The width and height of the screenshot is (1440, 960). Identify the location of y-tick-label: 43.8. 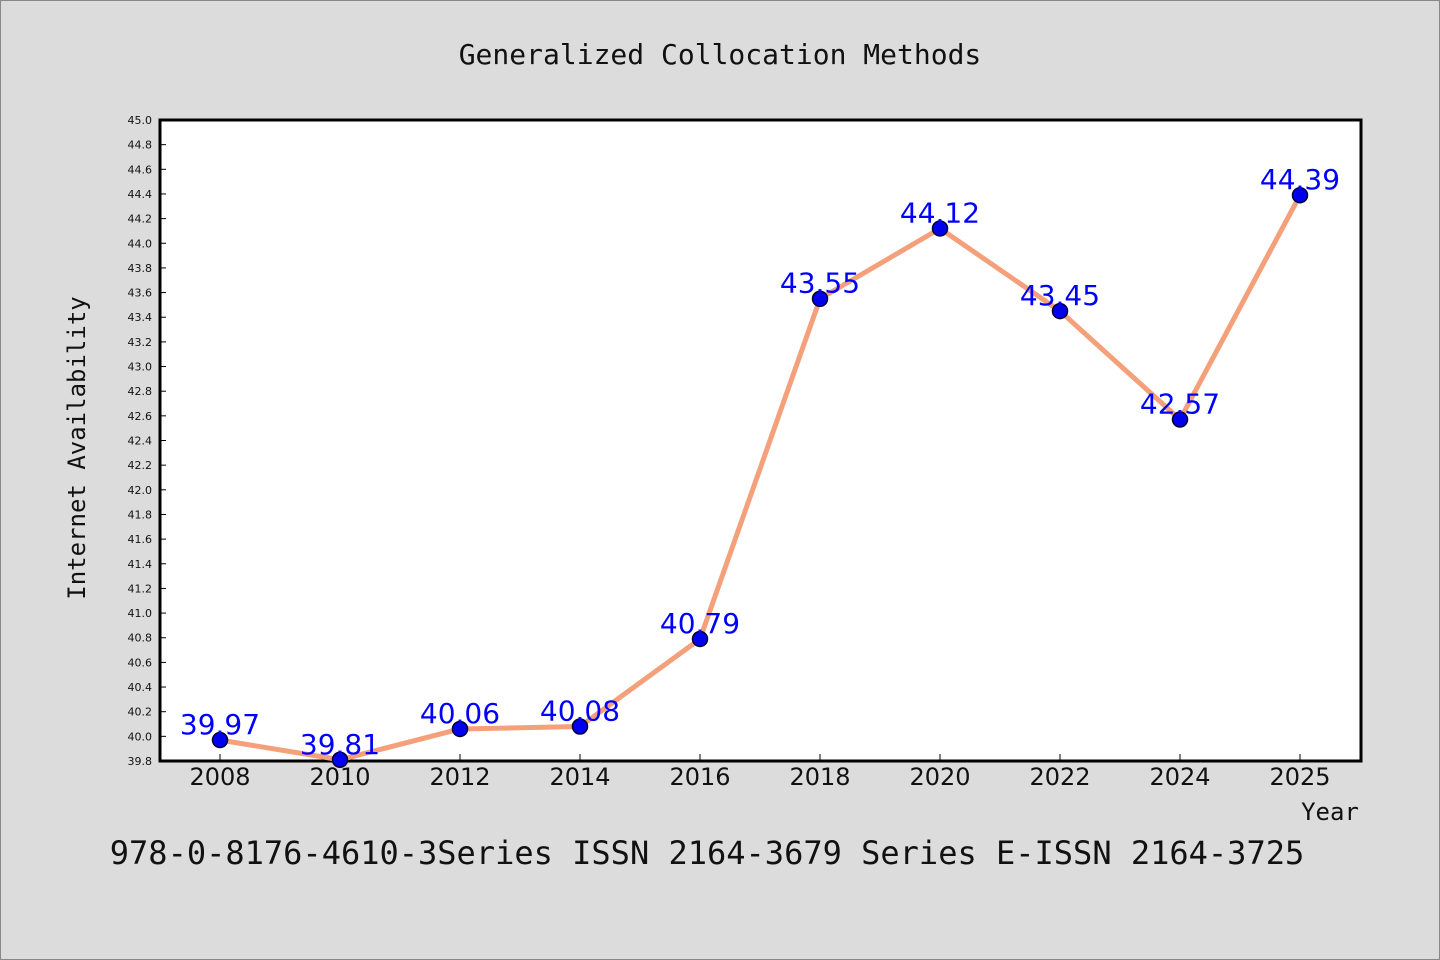
(140, 268).